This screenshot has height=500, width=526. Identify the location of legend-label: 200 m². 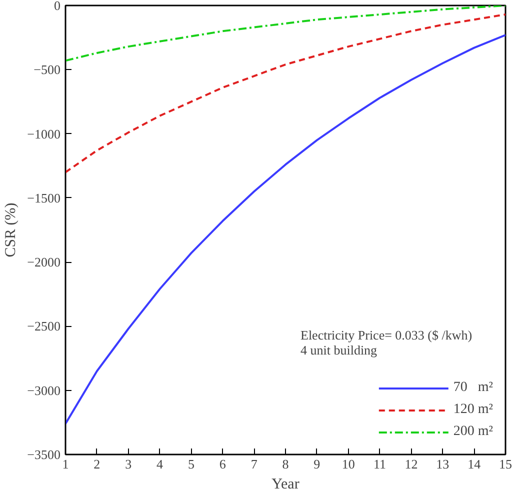
(473, 432).